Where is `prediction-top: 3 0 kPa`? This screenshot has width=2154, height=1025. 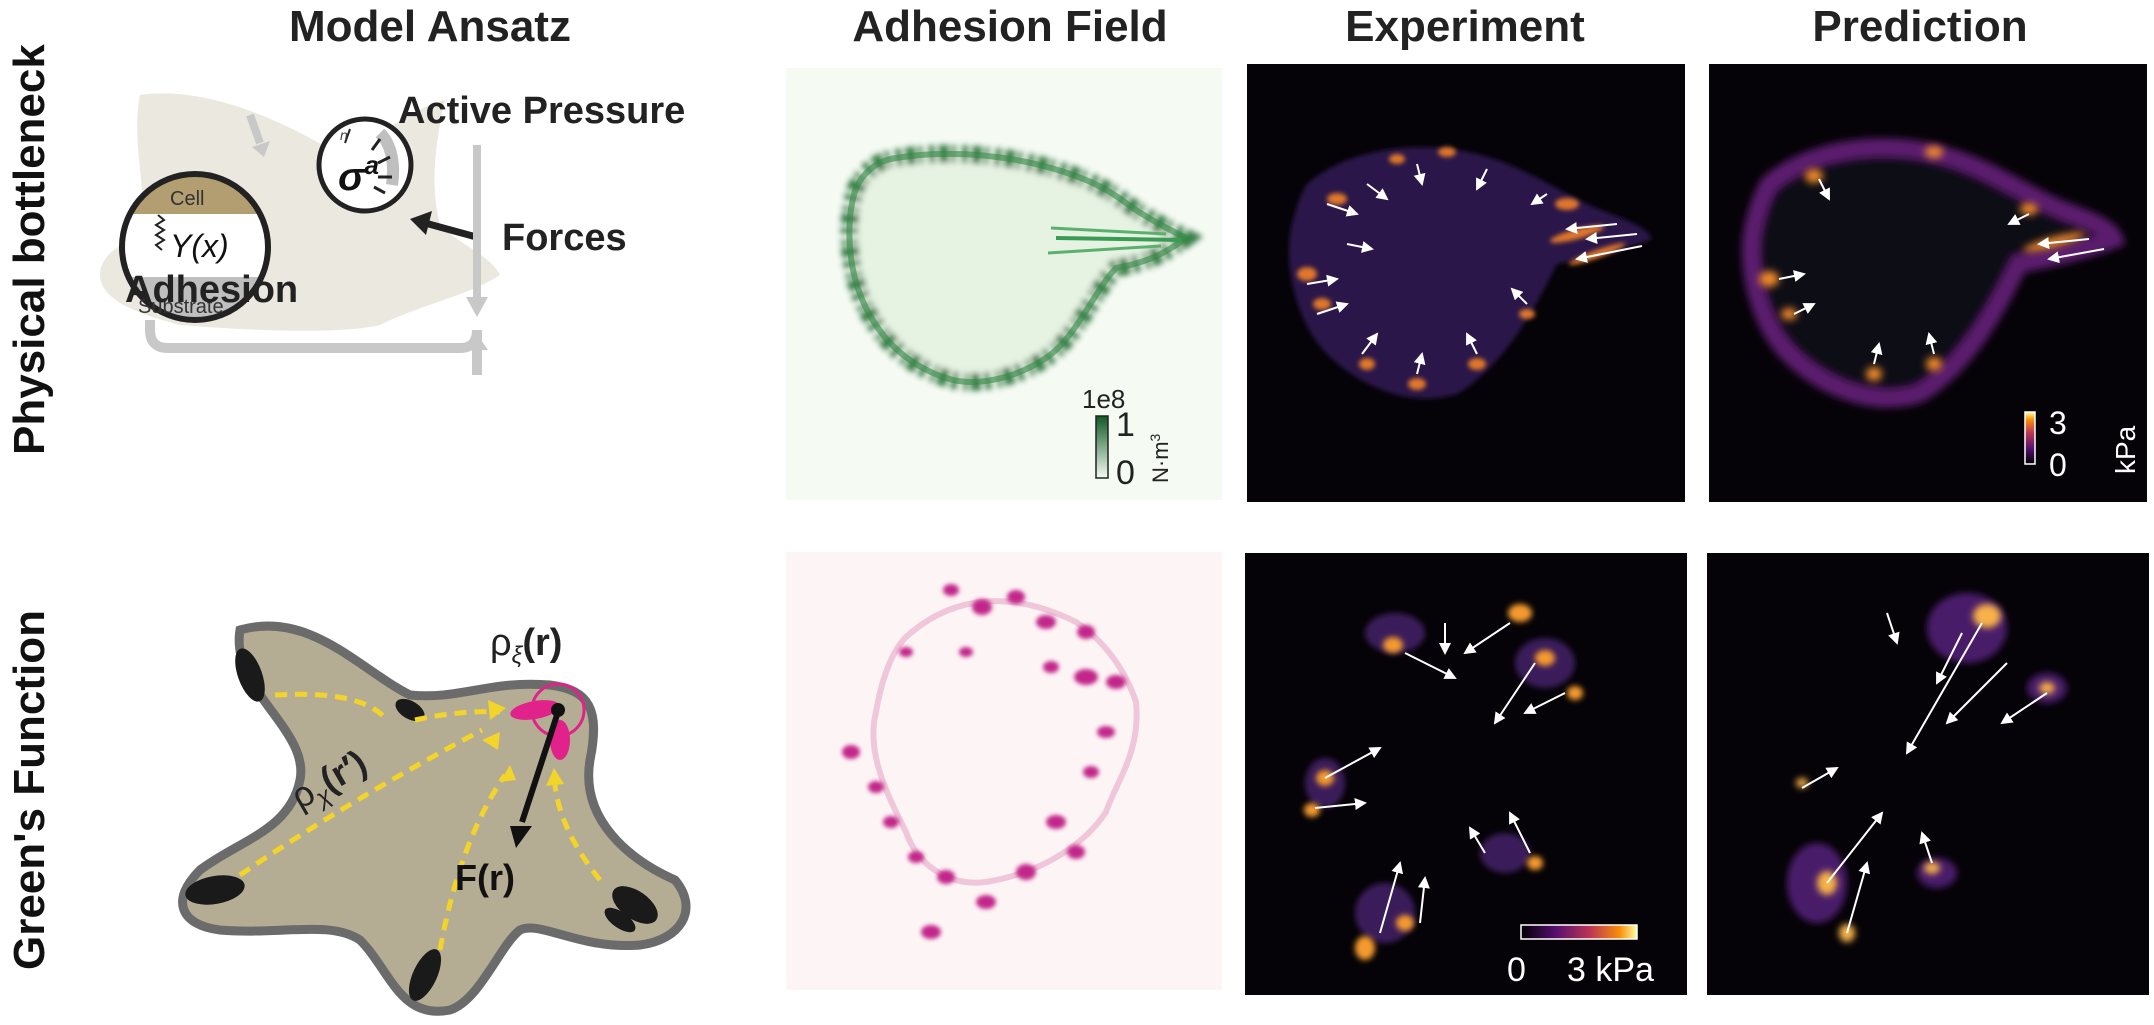
prediction-top: 3 0 kPa is located at coordinates (1928, 283).